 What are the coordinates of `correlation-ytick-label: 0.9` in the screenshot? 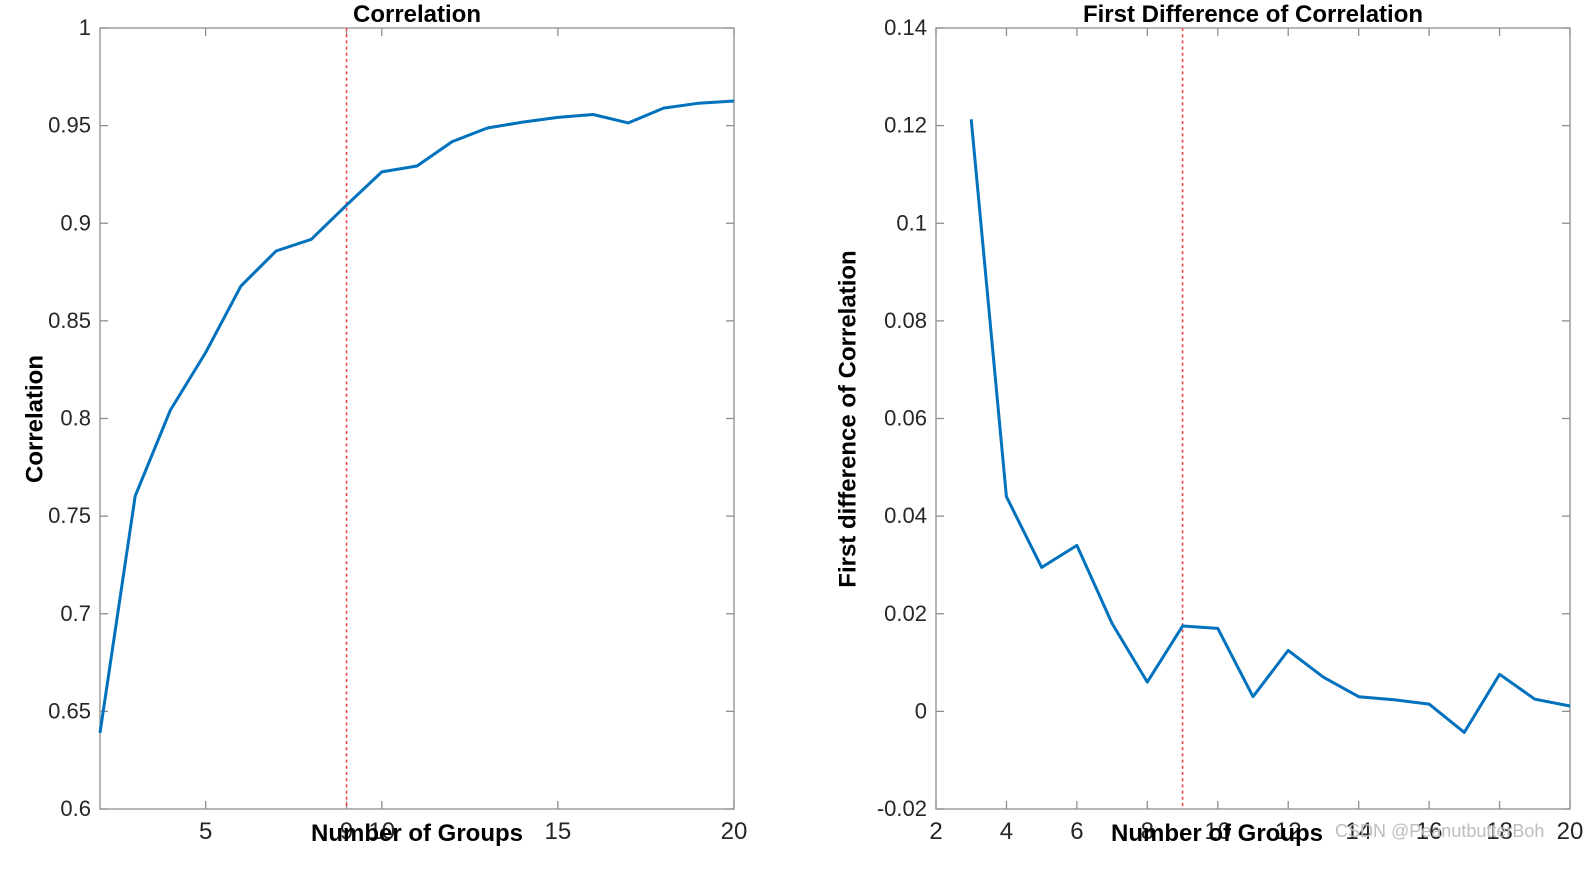 It's located at (75, 222).